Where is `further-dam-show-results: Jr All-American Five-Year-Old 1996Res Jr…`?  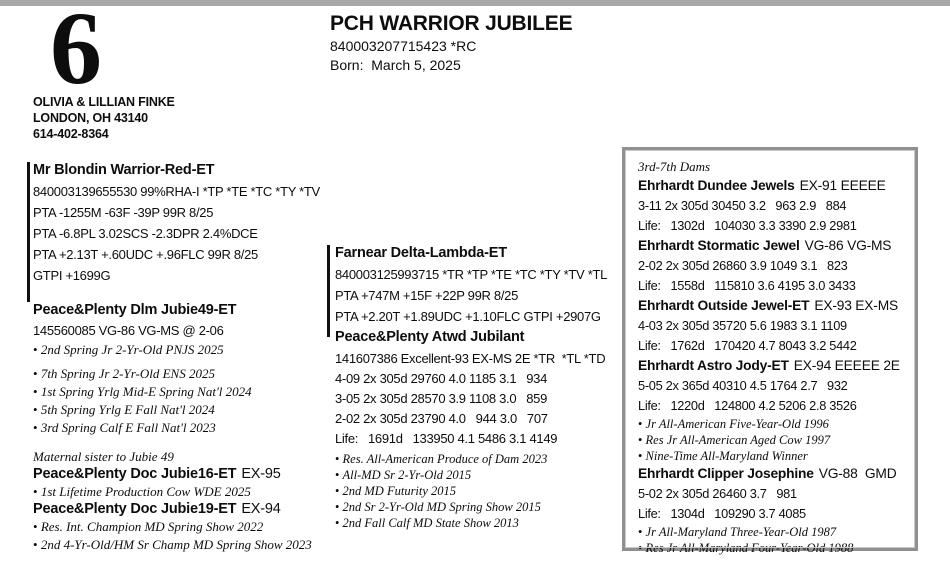 further-dam-show-results: Jr All-American Five-Year-Old 1996Res Jr… is located at coordinates (771, 440).